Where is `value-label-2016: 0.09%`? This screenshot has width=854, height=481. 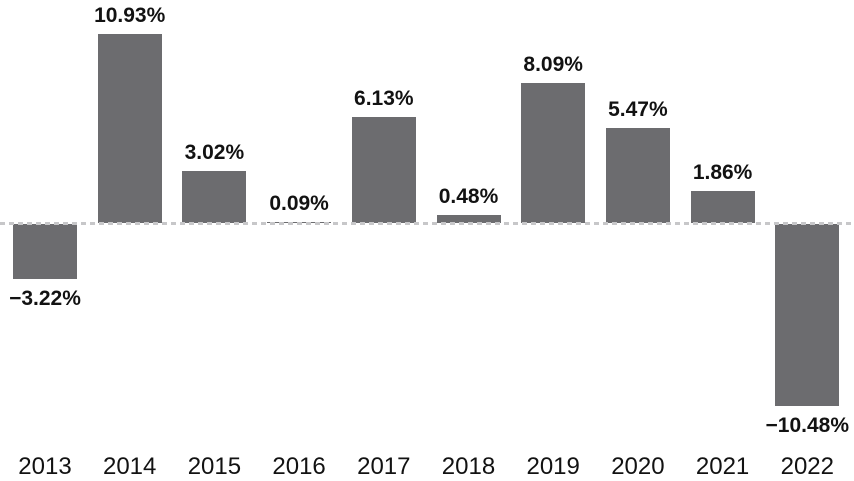 value-label-2016: 0.09% is located at coordinates (299, 203).